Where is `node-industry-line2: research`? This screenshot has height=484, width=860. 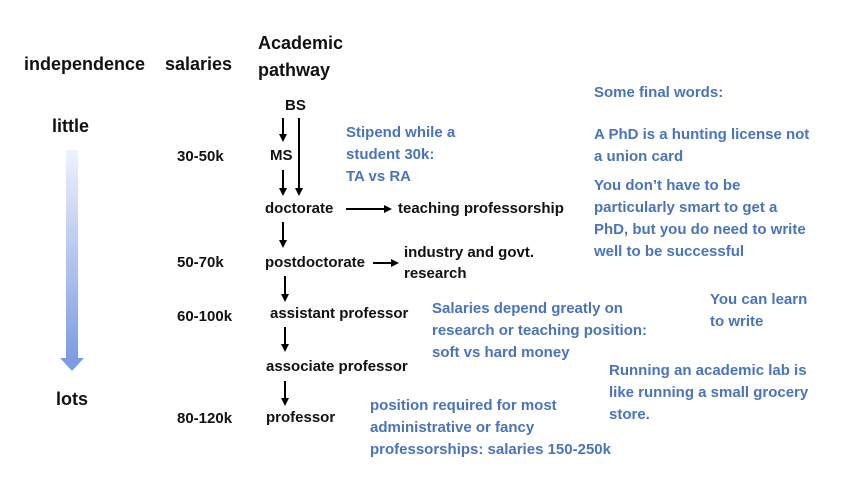 node-industry-line2: research is located at coordinates (435, 273).